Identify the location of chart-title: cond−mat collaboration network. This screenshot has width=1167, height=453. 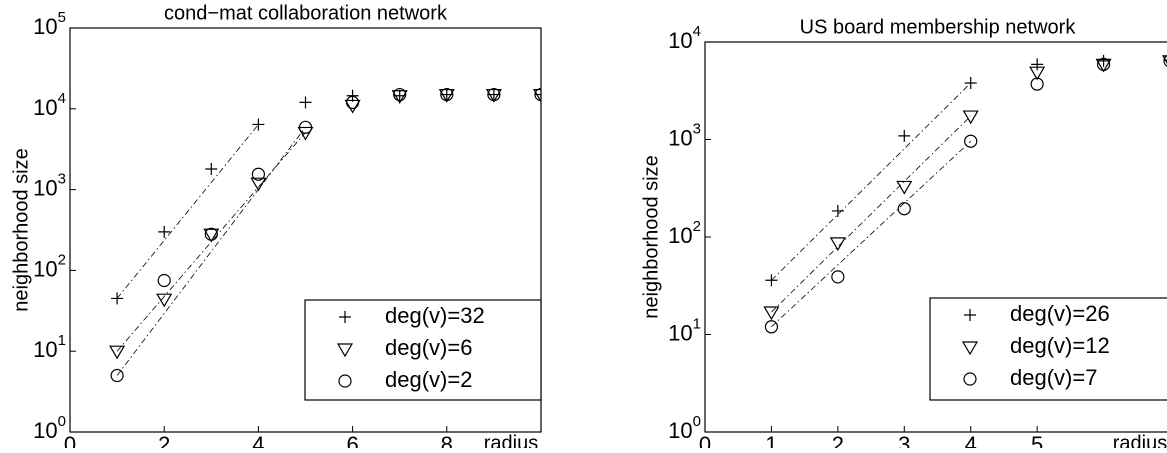
(306, 13).